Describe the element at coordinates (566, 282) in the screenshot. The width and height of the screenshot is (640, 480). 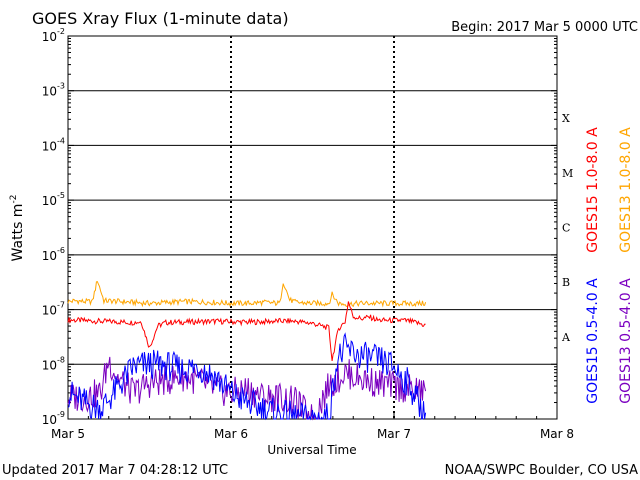
I see `flare-class-B: B` at that location.